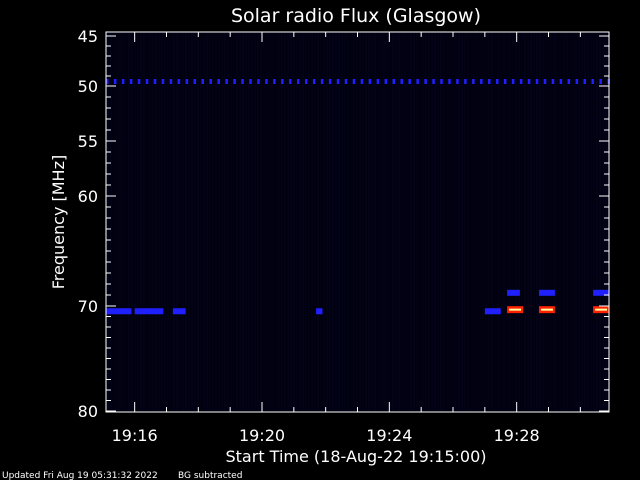  I want to click on x-tick-label: 19:20, so click(262, 435).